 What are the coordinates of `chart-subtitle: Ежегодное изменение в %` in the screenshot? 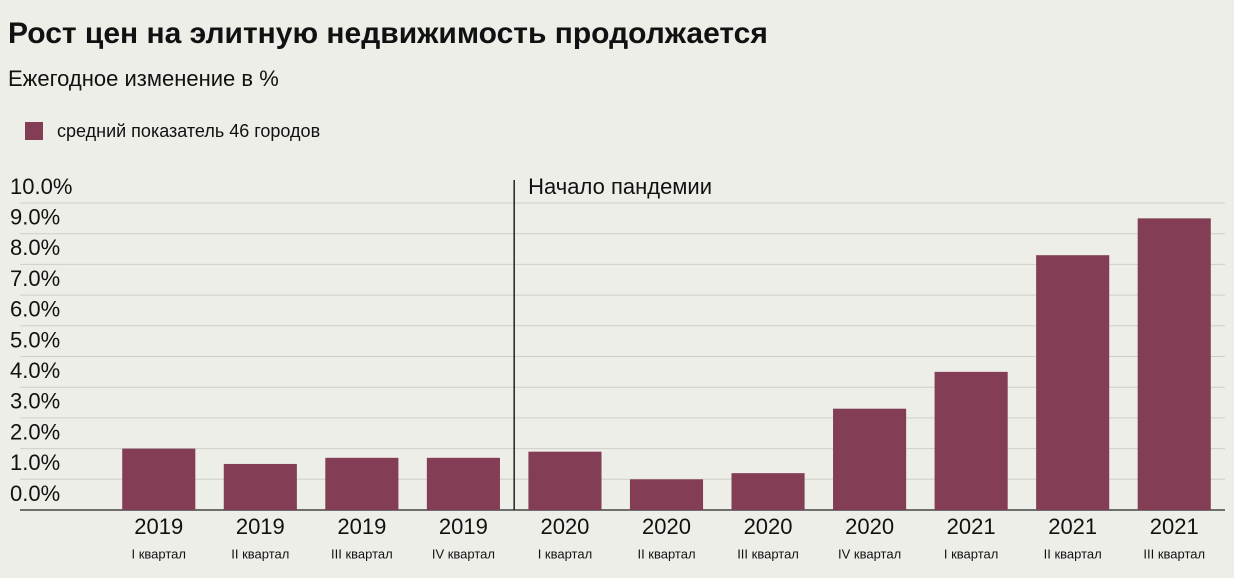 It's located at (143, 78).